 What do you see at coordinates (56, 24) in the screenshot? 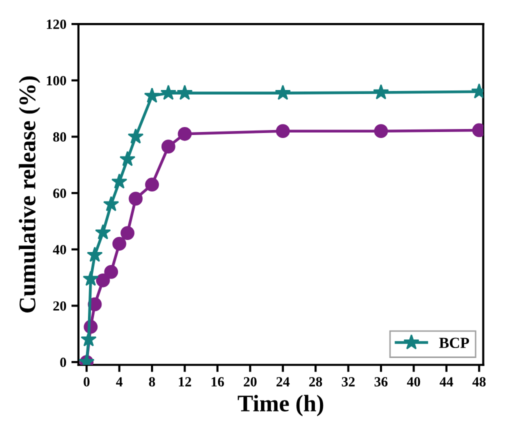
I see `y-tick-label: 120` at bounding box center [56, 24].